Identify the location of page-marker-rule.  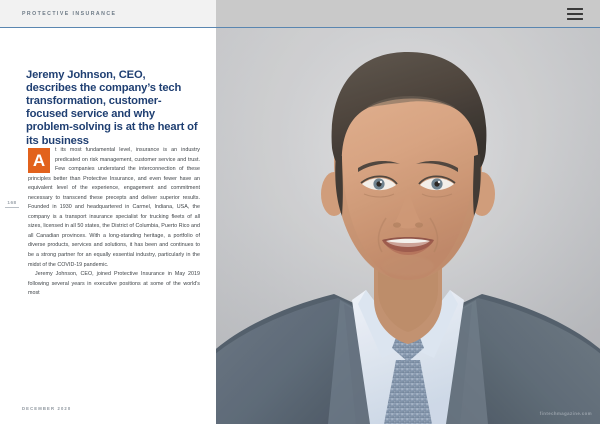
(12, 207).